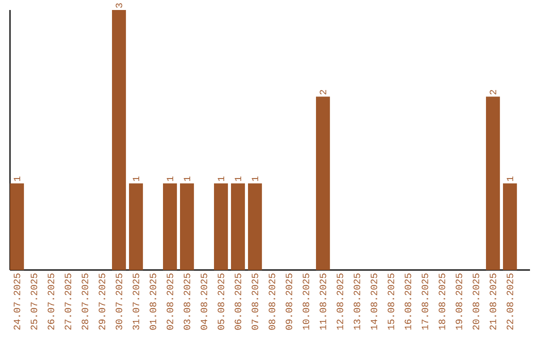 The image size is (540, 340). I want to click on x-tick-label: 27.07.2025, so click(68, 302).